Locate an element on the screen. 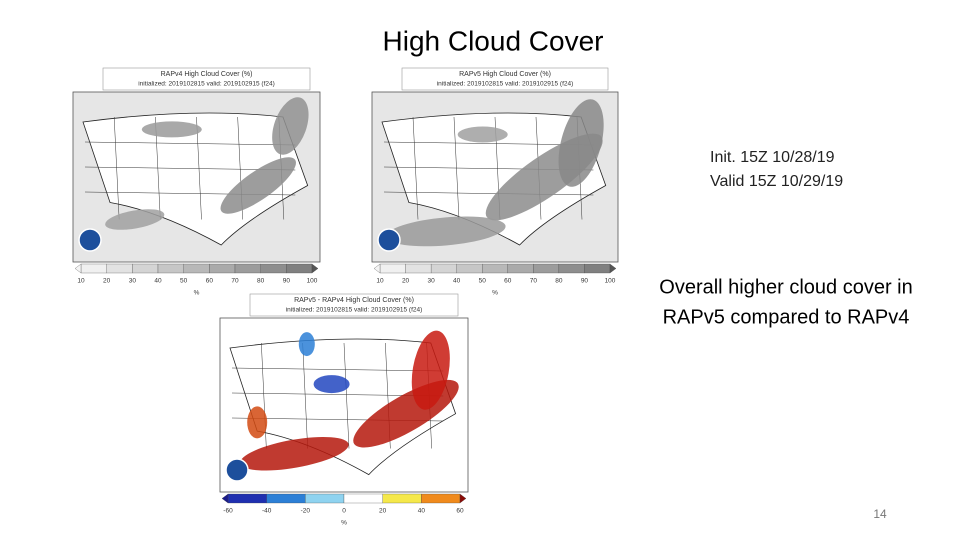 The width and height of the screenshot is (960, 540). colorbar-tick-label: -60 is located at coordinates (228, 511).